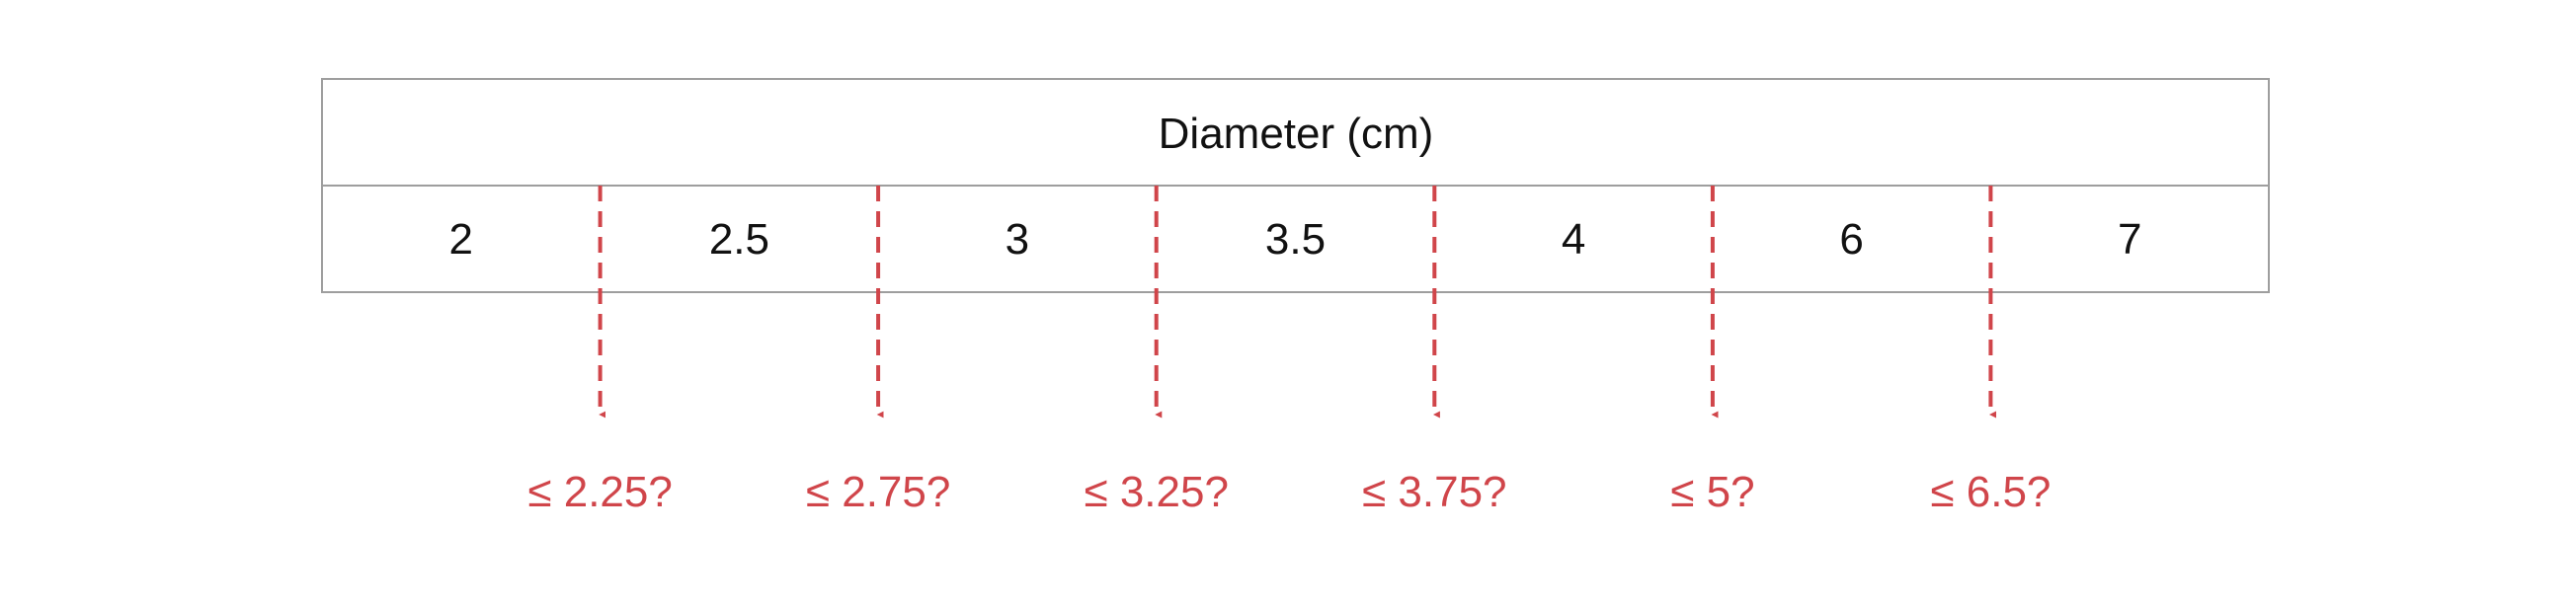 The image size is (2576, 610). What do you see at coordinates (1990, 492) in the screenshot?
I see `threshold-label: ≤ 6.5?` at bounding box center [1990, 492].